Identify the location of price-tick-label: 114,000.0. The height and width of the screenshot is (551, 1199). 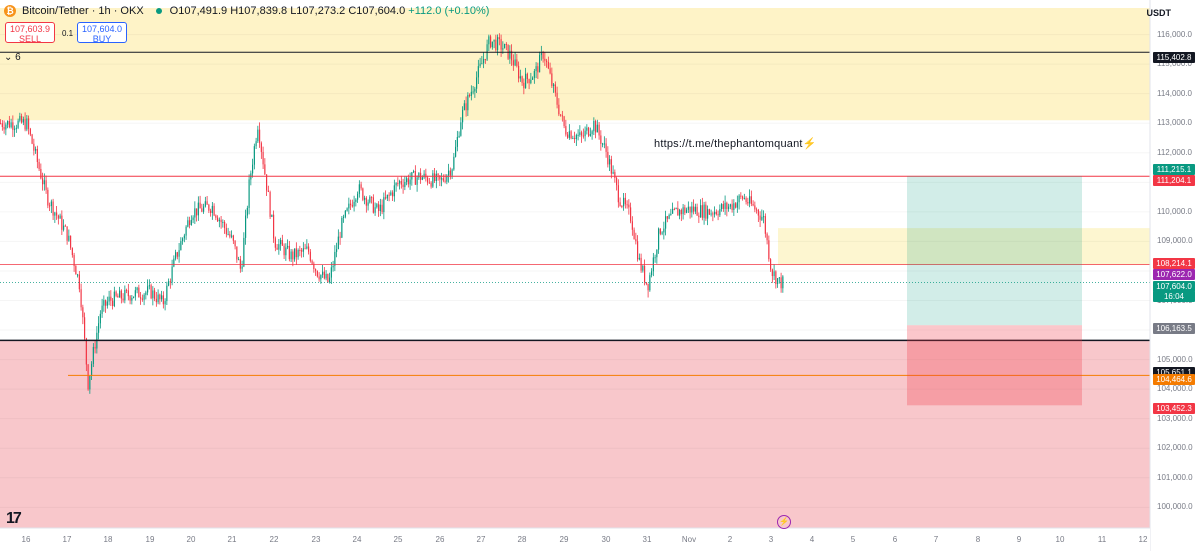
(1174, 93).